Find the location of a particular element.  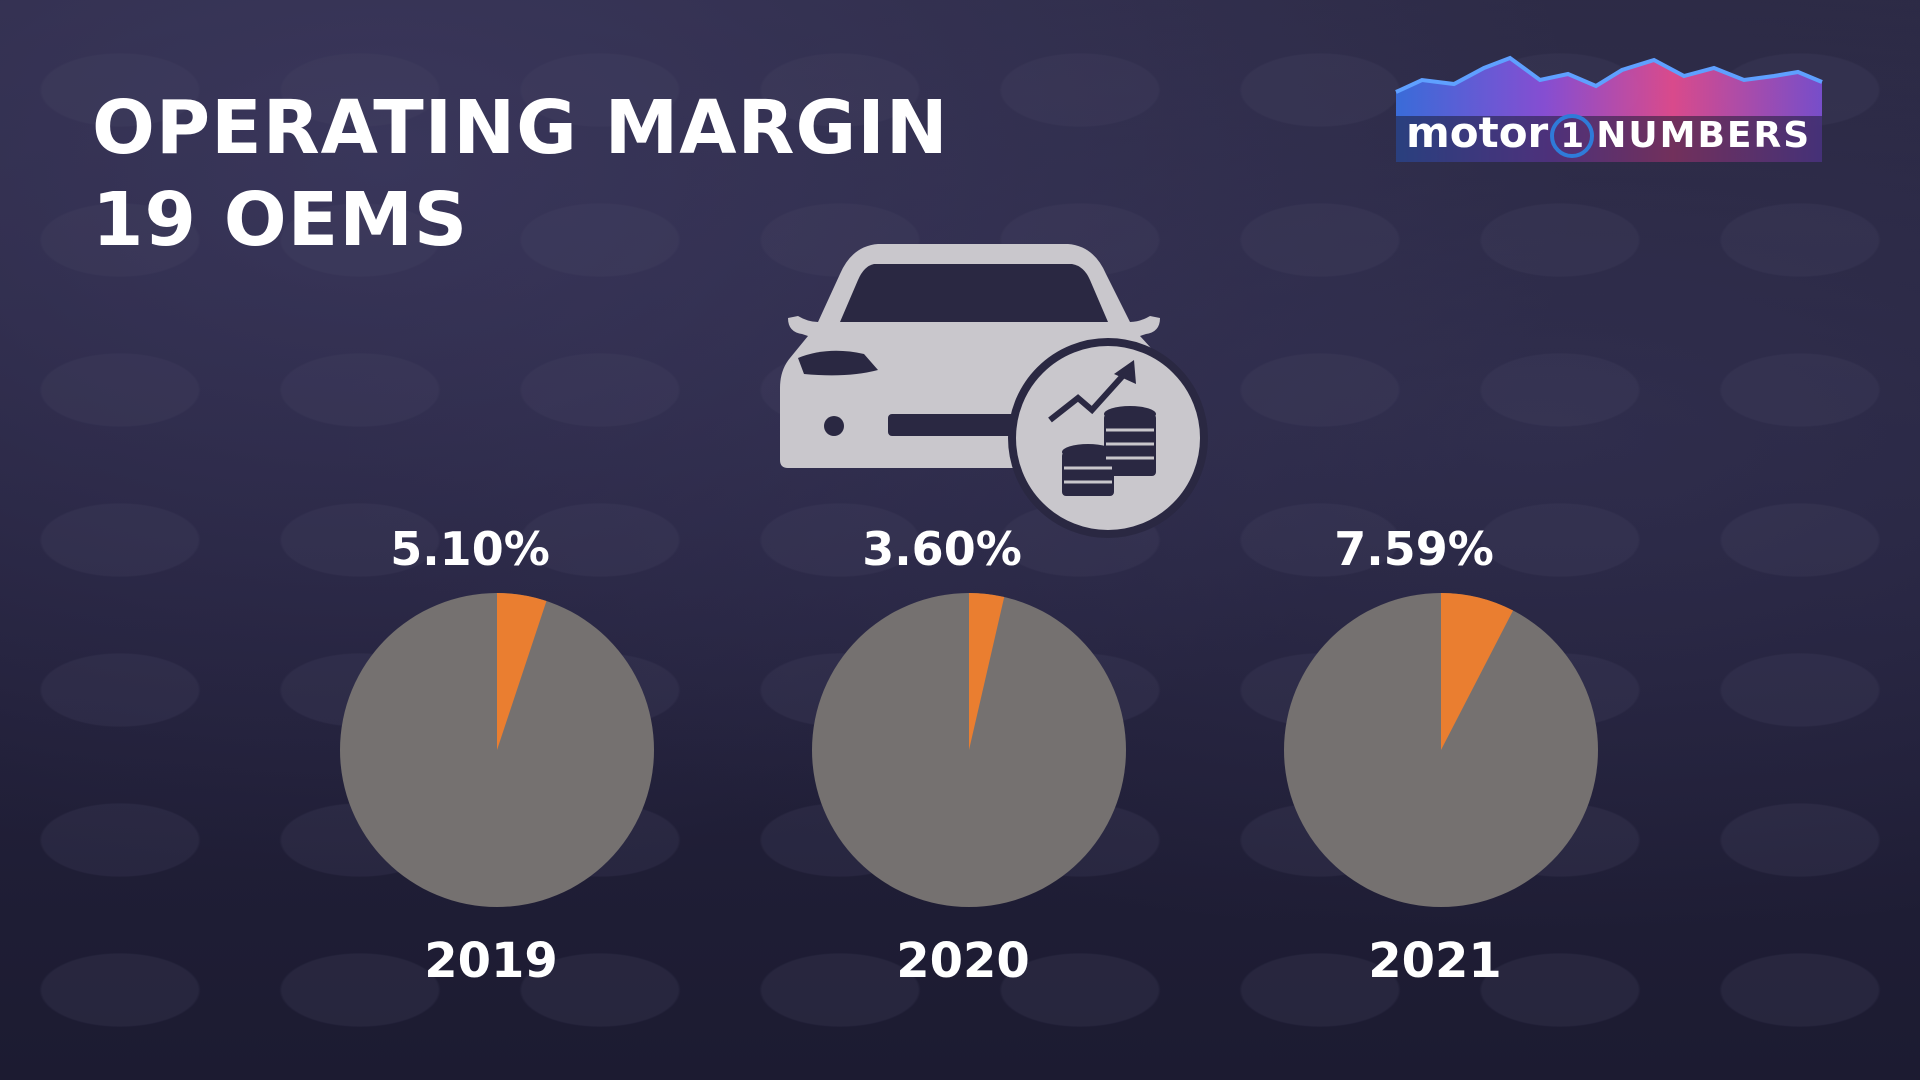

logo-brand-text: motor is located at coordinates (1477, 132).